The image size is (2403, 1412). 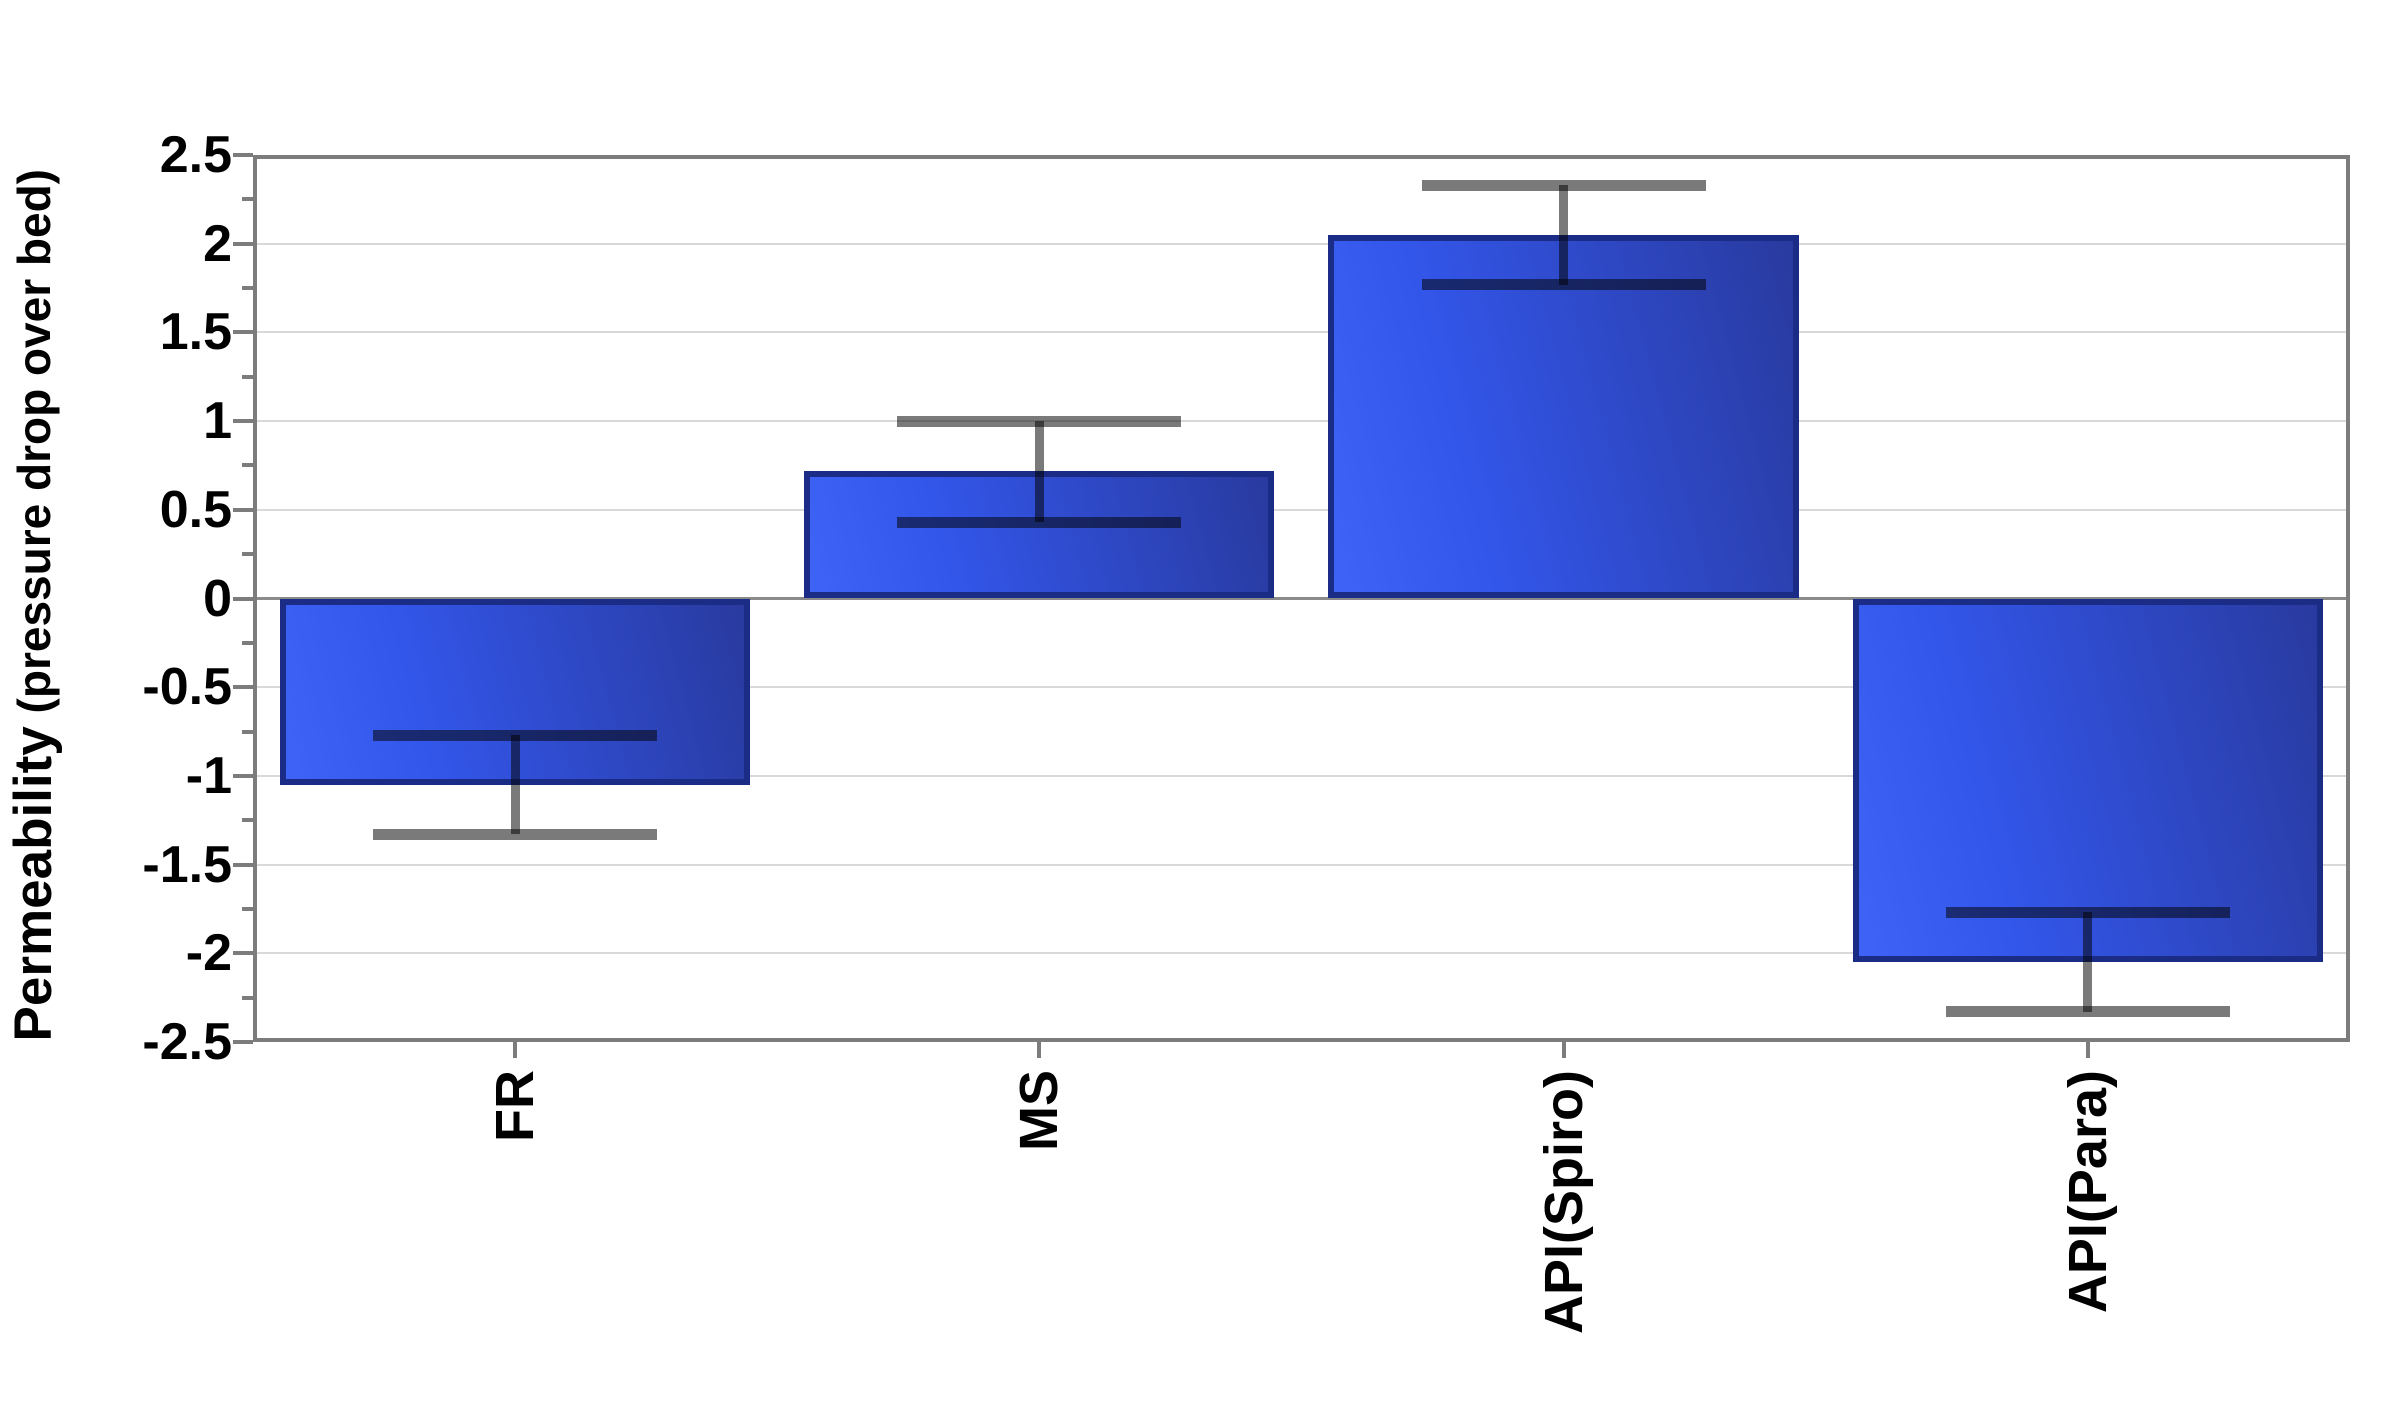 I want to click on x-category-label-API(Spiro): API(Spiro), so click(x=1563, y=1202).